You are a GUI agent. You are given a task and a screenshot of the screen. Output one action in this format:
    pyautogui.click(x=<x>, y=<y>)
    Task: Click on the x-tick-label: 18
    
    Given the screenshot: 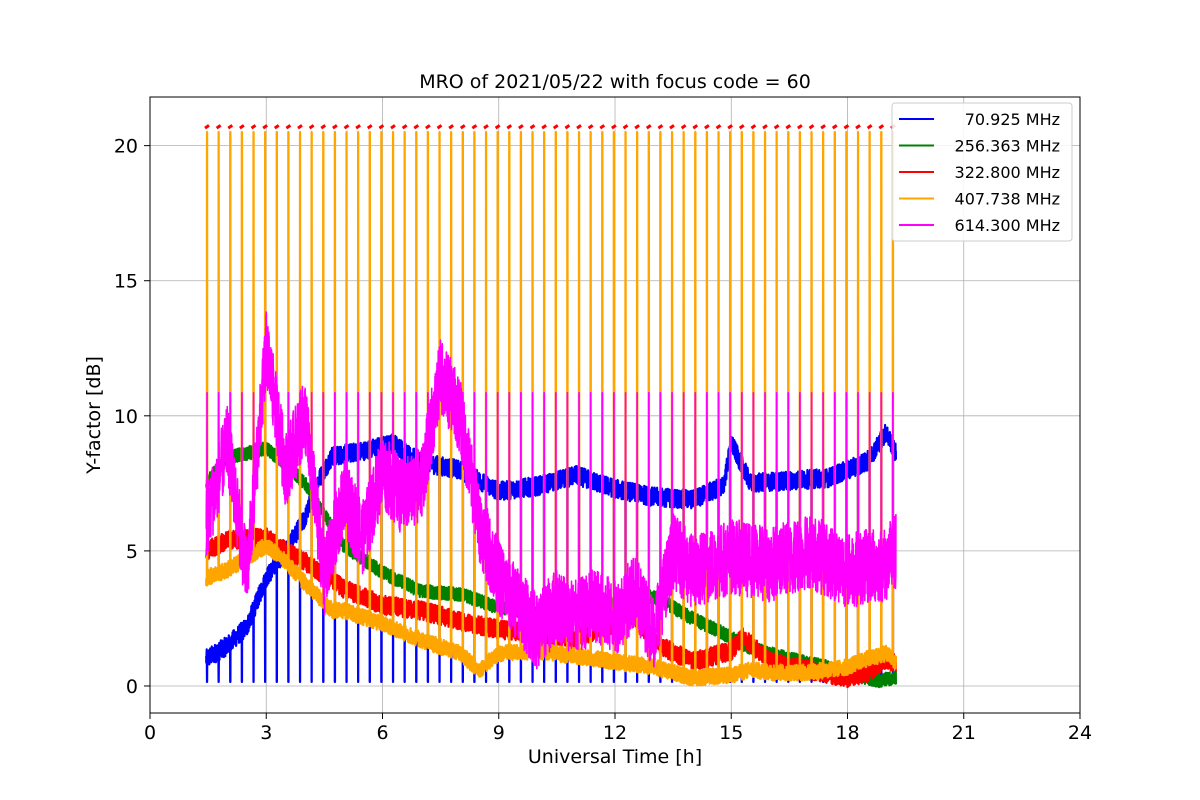 What is the action you would take?
    pyautogui.click(x=847, y=733)
    